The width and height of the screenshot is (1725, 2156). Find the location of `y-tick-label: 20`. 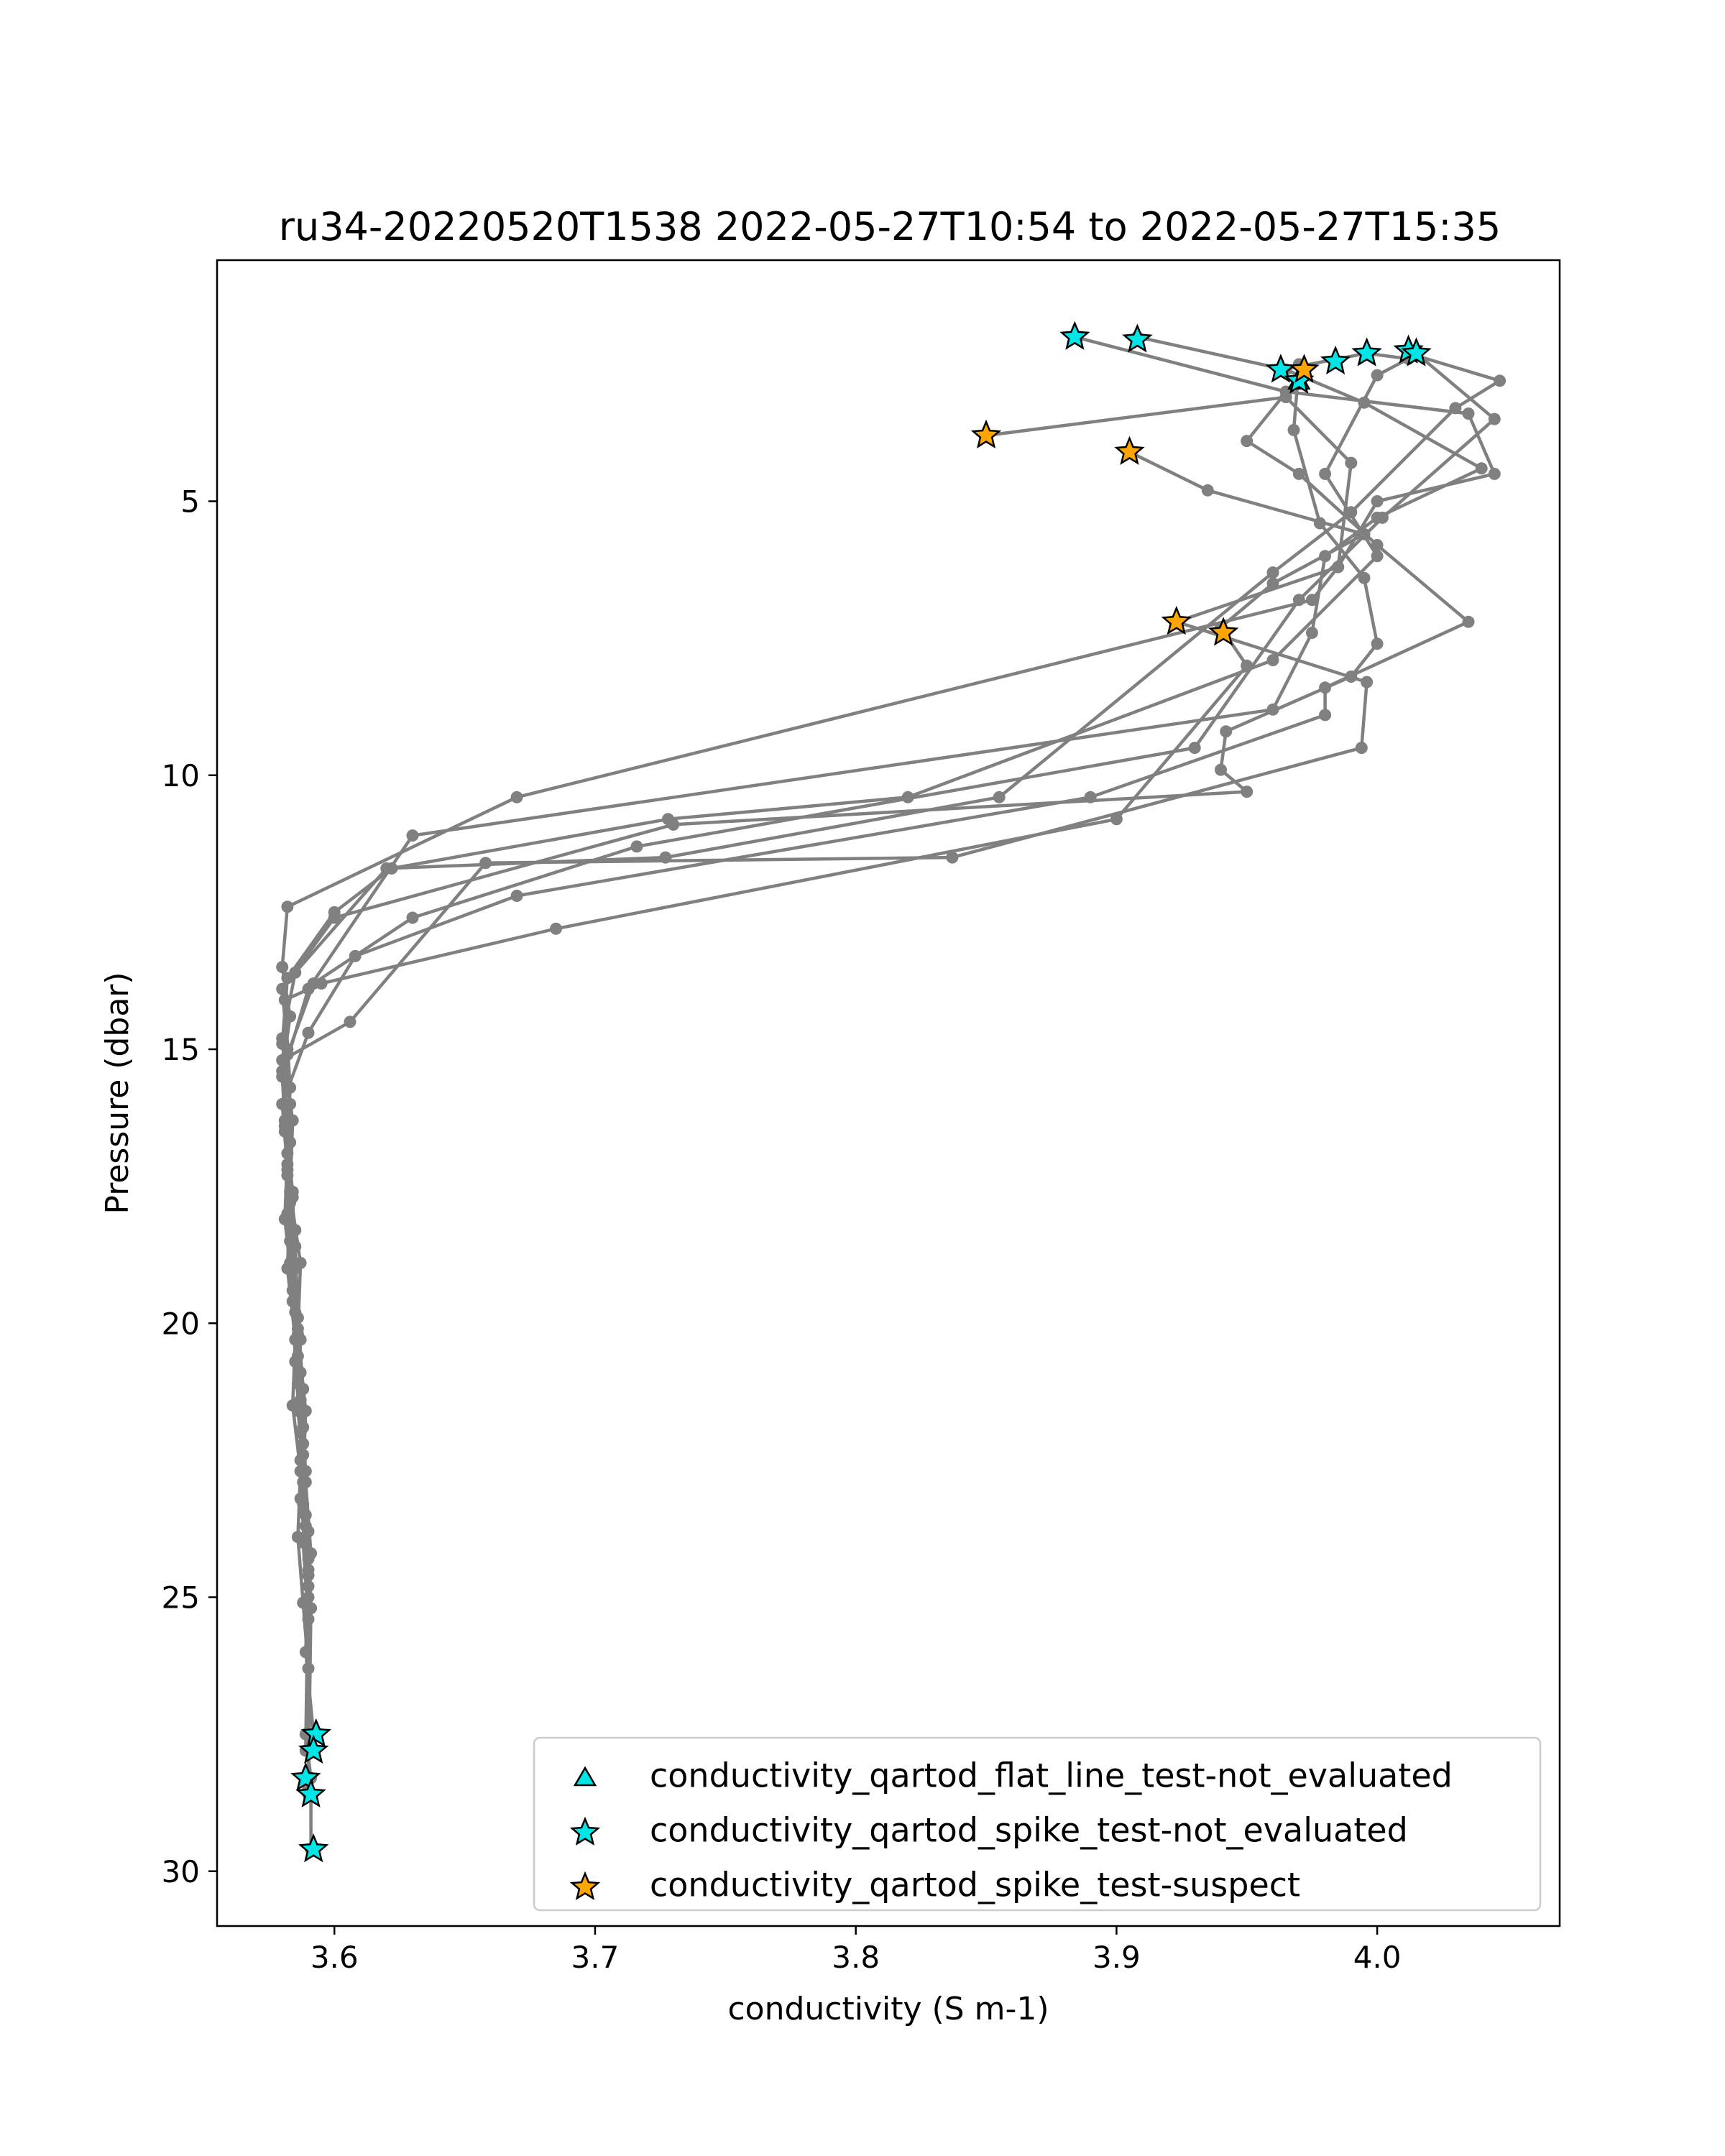

y-tick-label: 20 is located at coordinates (181, 1323).